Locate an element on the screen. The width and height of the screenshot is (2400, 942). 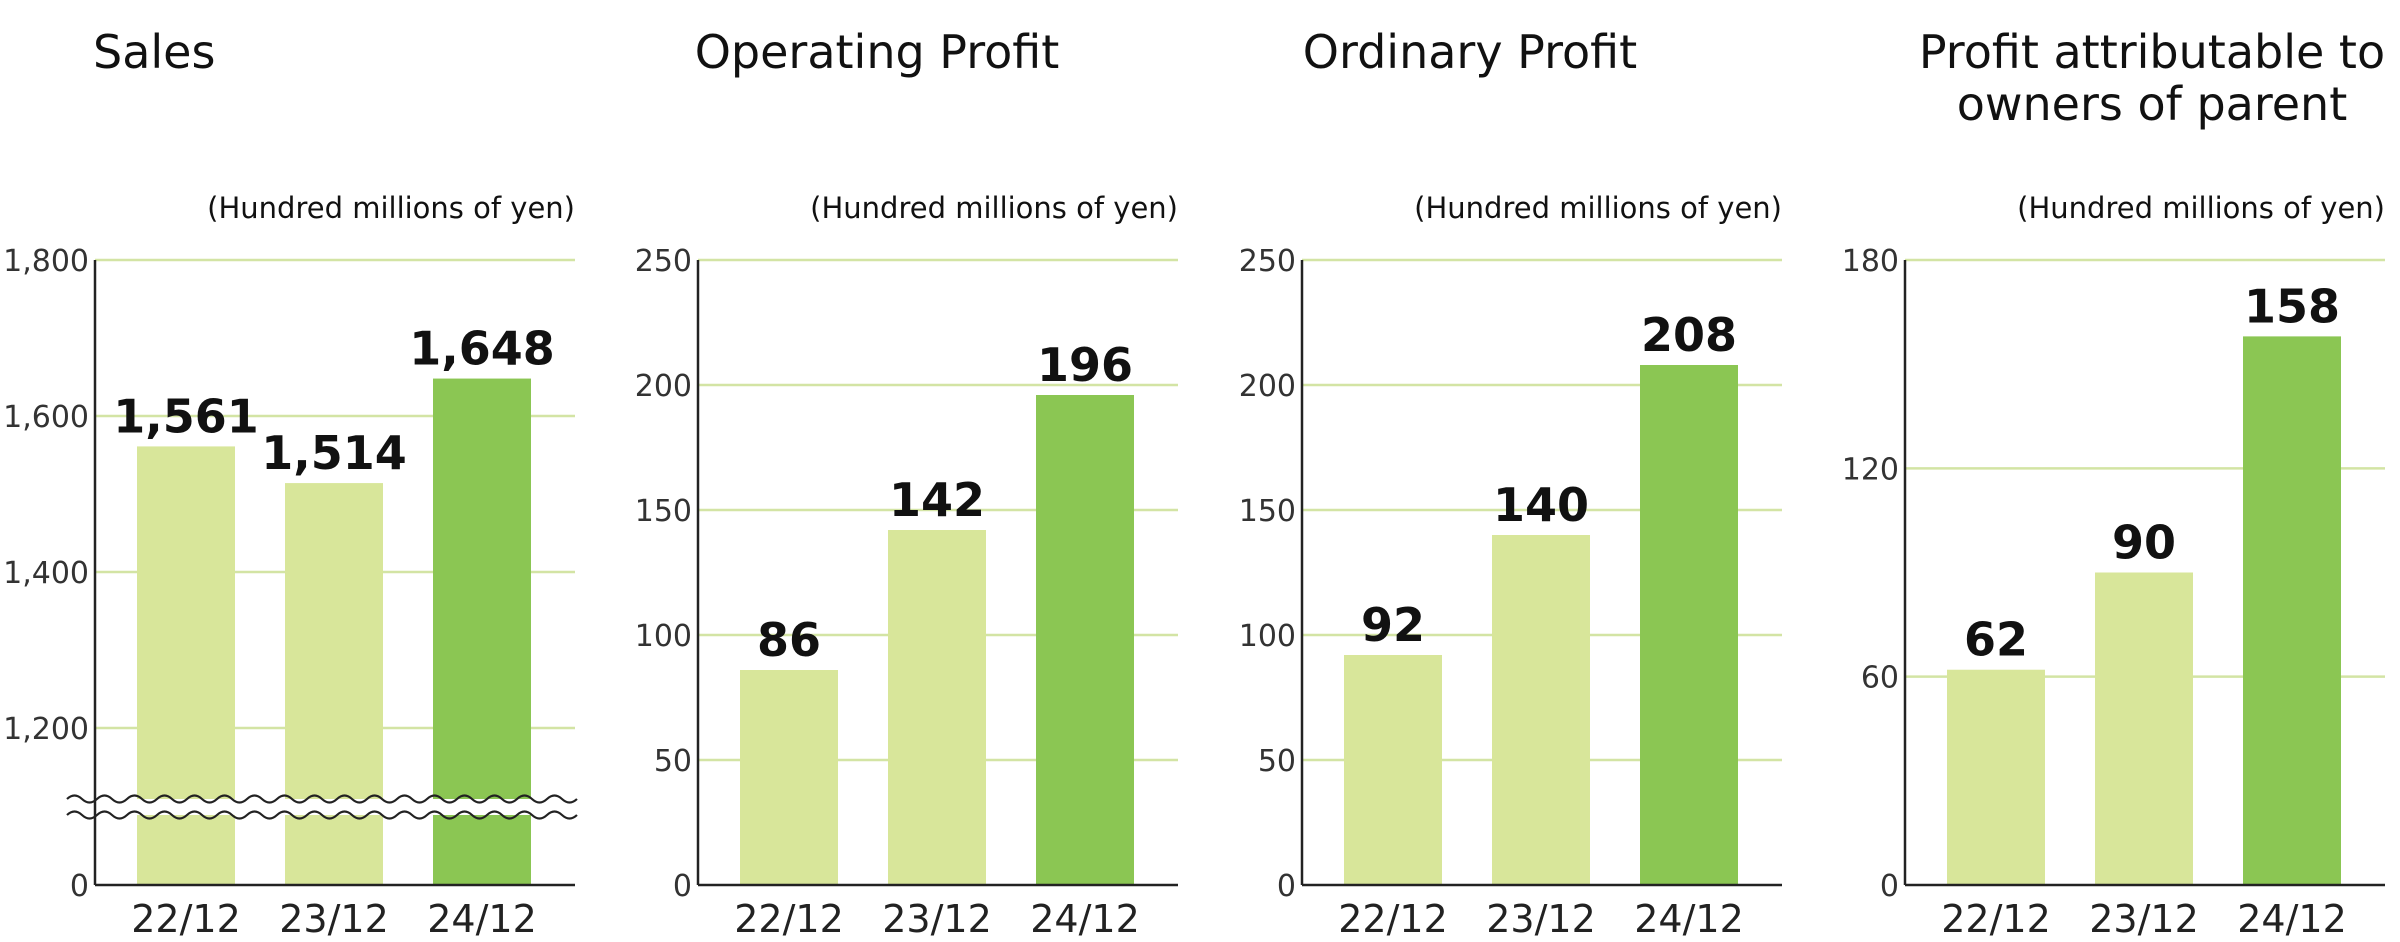
y-tick-label: 120 is located at coordinates (1870, 469).